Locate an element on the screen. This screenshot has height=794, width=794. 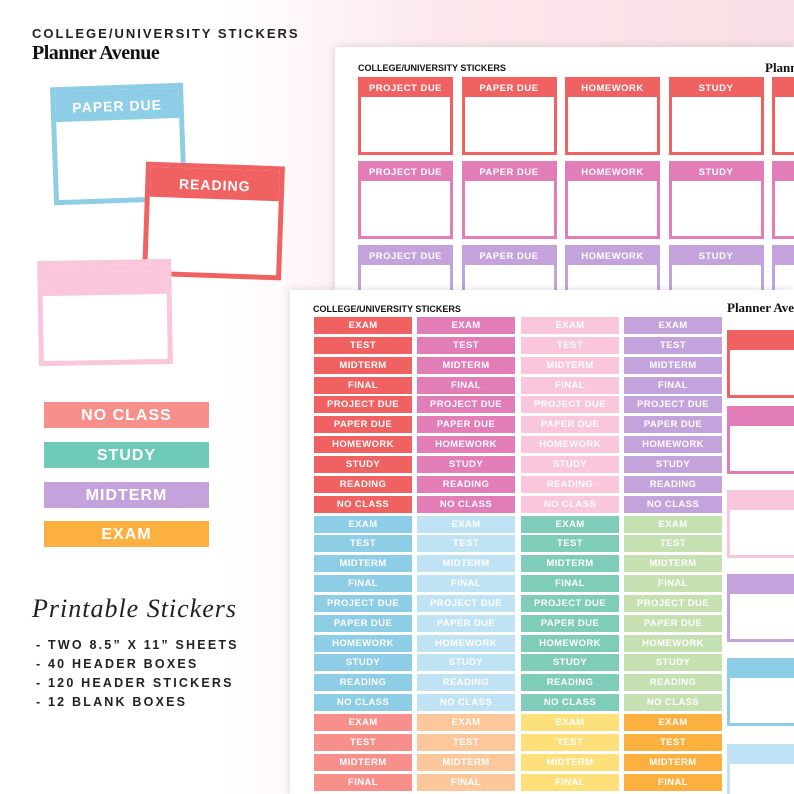
header-box-label: READING is located at coordinates (214, 184).